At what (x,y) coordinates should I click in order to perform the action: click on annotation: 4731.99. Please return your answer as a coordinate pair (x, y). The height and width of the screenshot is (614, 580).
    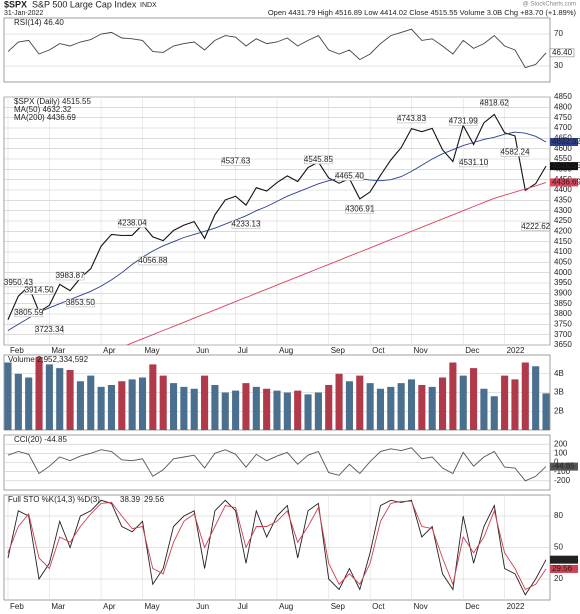
    Looking at the image, I should click on (463, 120).